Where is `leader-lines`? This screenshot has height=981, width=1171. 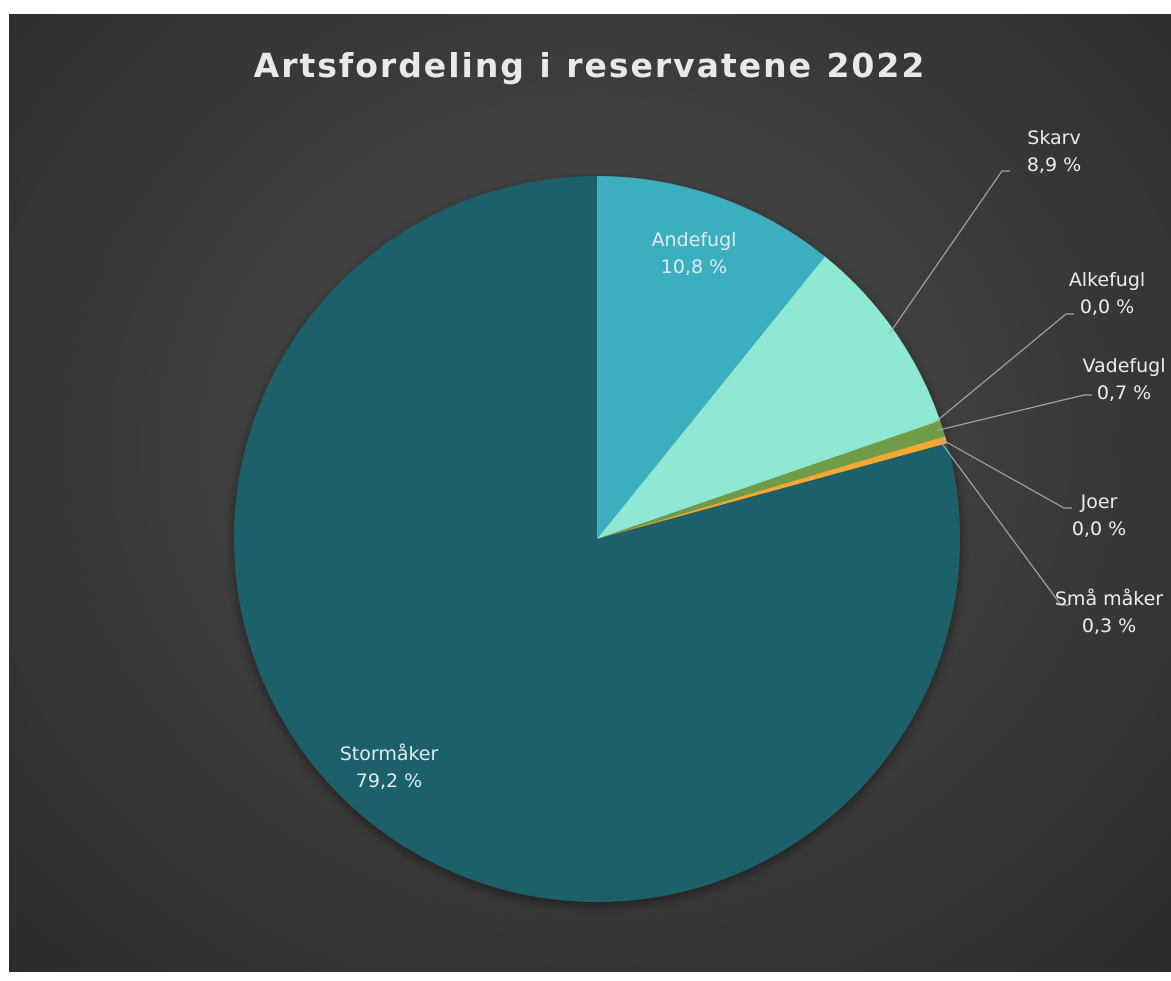 leader-lines is located at coordinates (990, 388).